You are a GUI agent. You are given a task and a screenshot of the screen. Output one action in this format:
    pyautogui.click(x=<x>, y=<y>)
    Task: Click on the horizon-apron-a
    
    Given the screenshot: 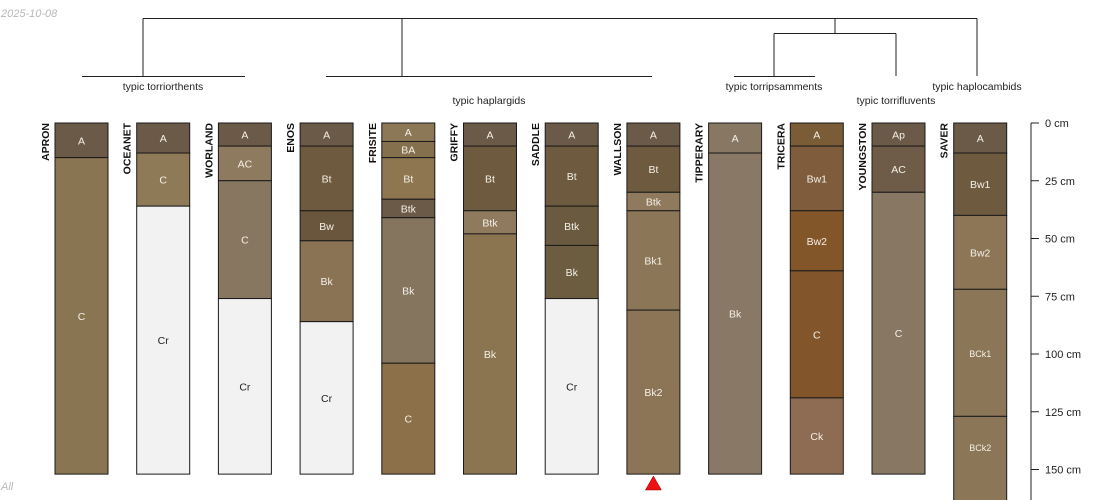 What is the action you would take?
    pyautogui.click(x=81, y=140)
    